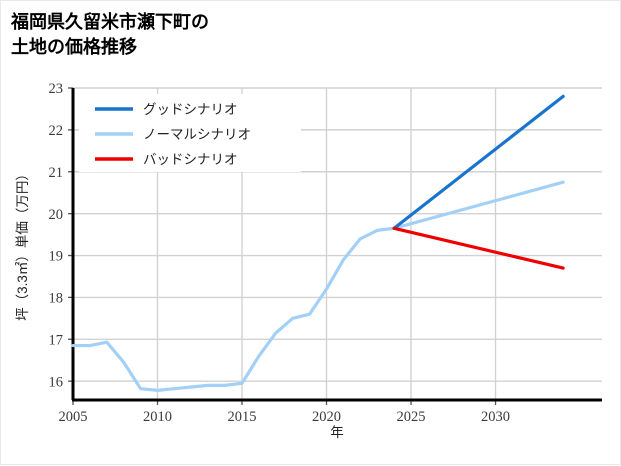 Image resolution: width=621 pixels, height=466 pixels. What do you see at coordinates (73, 417) in the screenshot?
I see `x-tick-label: 2005` at bounding box center [73, 417].